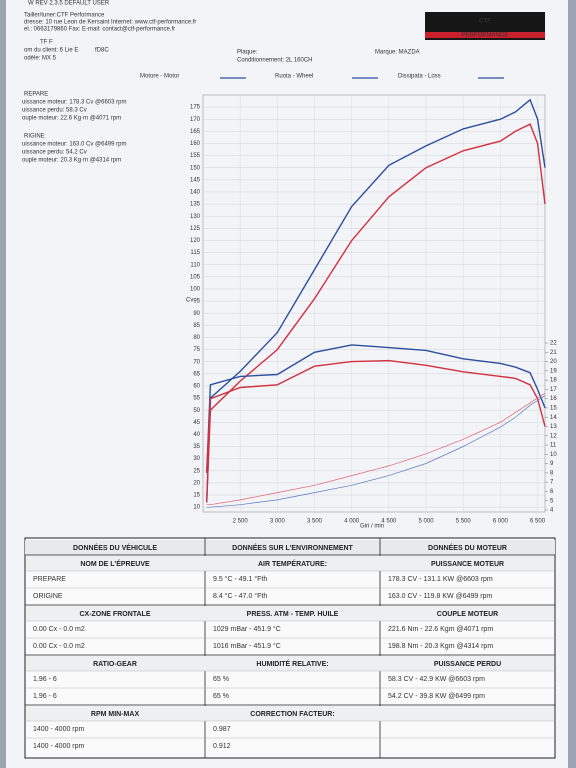 Image resolution: width=576 pixels, height=768 pixels. What do you see at coordinates (241, 522) in the screenshot?
I see `x-tick-label: 2 500` at bounding box center [241, 522].